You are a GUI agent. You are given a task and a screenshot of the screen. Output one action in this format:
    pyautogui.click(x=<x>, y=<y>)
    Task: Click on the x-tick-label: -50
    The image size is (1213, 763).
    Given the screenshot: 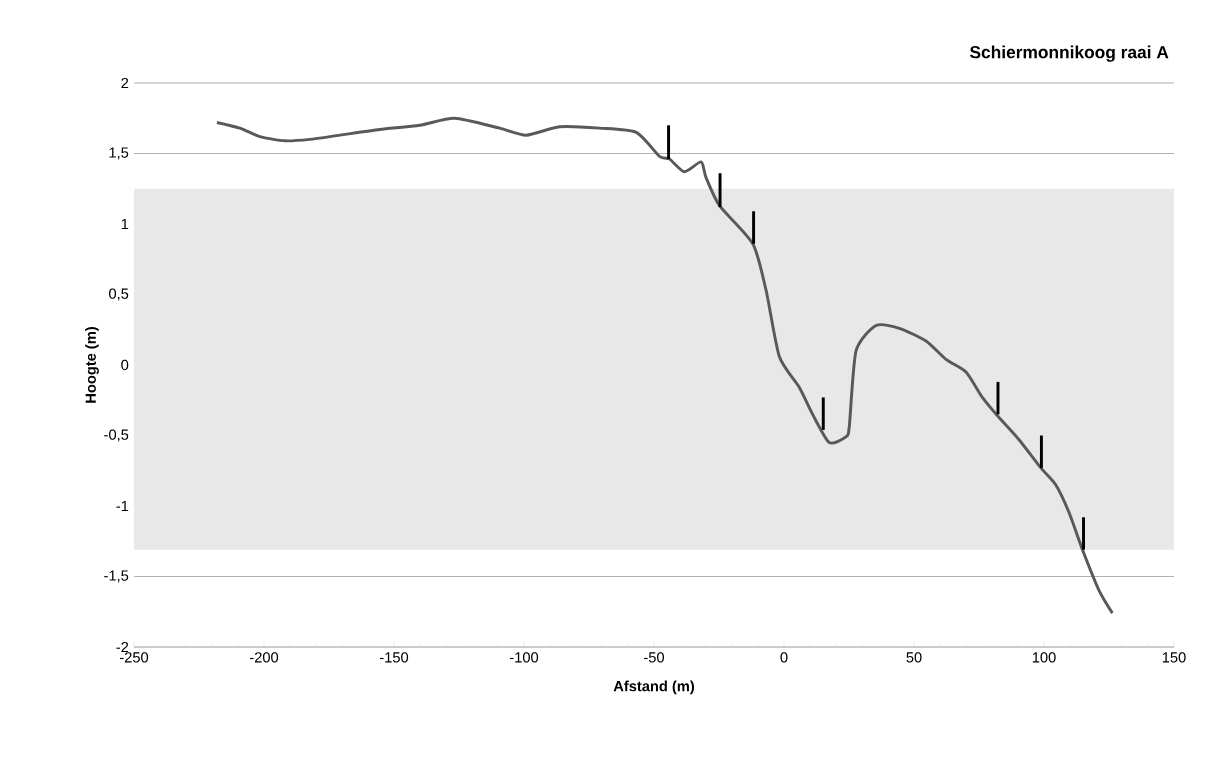 What is the action you would take?
    pyautogui.click(x=654, y=657)
    